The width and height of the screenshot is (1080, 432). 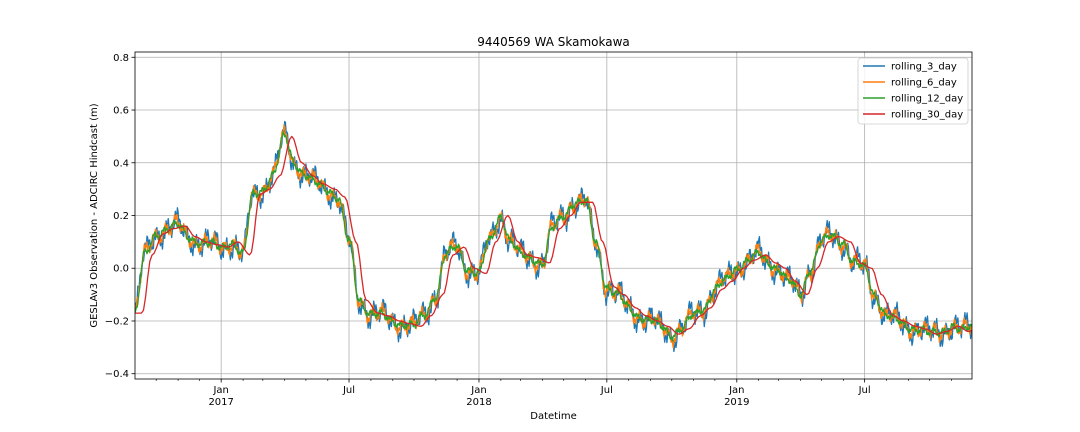 I want to click on y-tick-label: 0.8, so click(x=121, y=58).